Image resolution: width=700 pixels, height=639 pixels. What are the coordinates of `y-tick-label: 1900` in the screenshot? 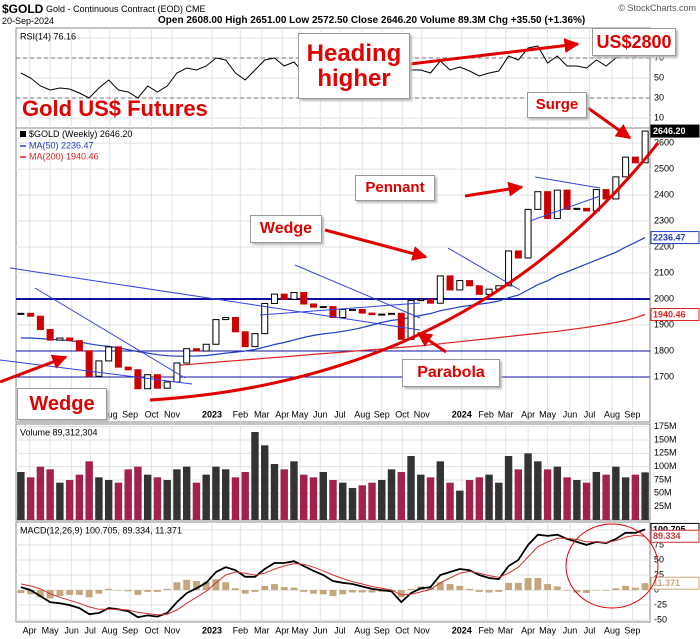 It's located at (664, 324).